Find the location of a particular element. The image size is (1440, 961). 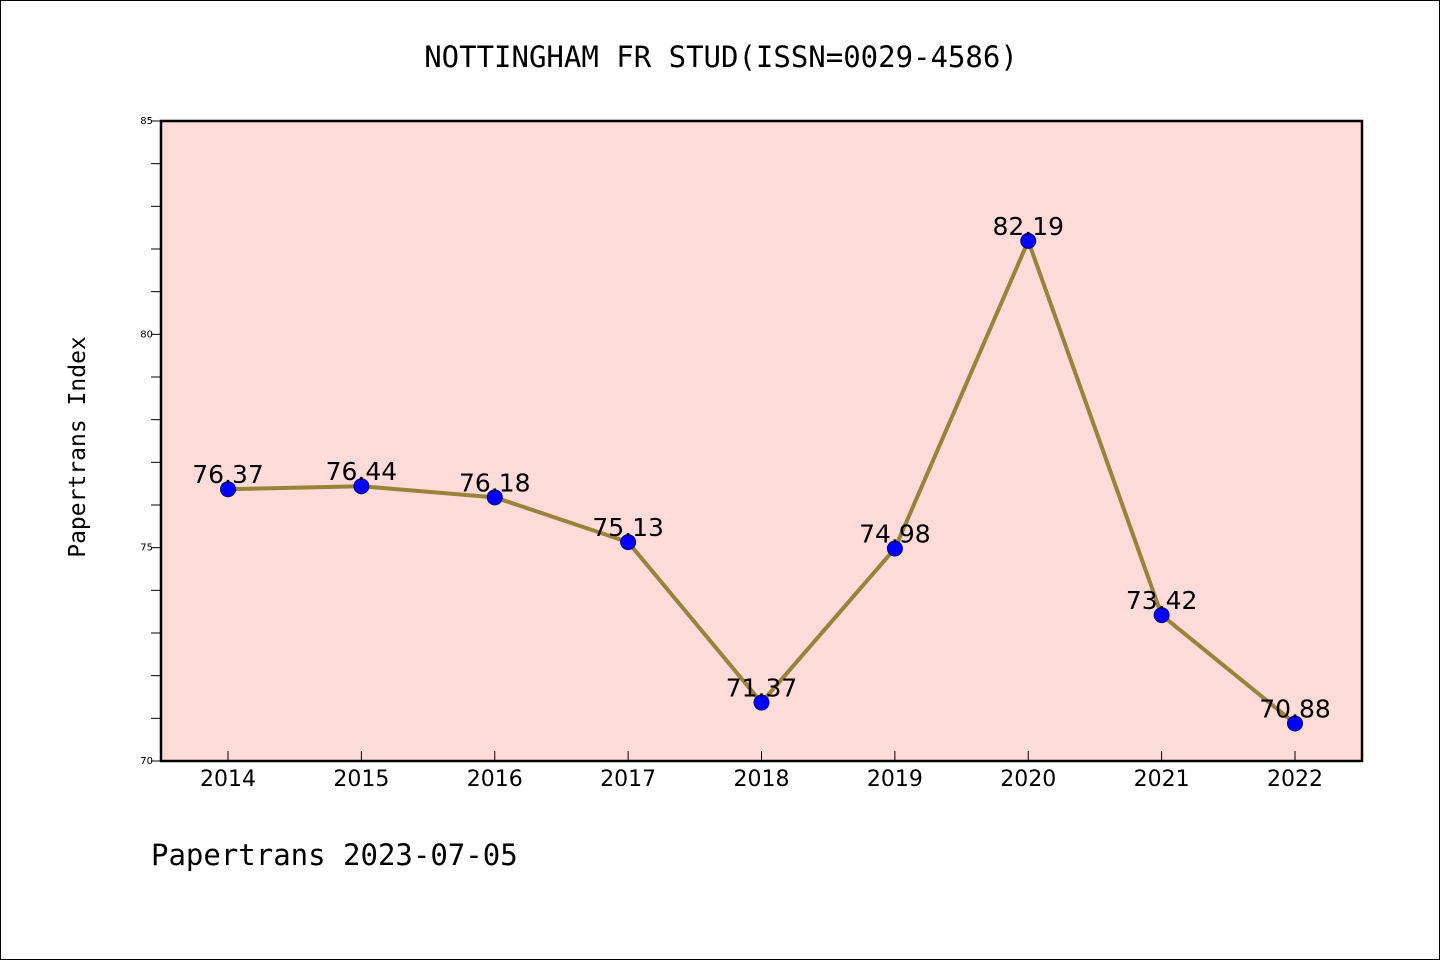

x-tick-label: 2021 is located at coordinates (1162, 779).